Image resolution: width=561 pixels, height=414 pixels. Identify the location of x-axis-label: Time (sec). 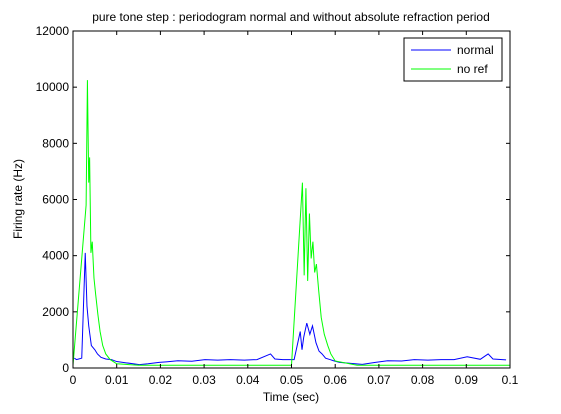
(291, 397).